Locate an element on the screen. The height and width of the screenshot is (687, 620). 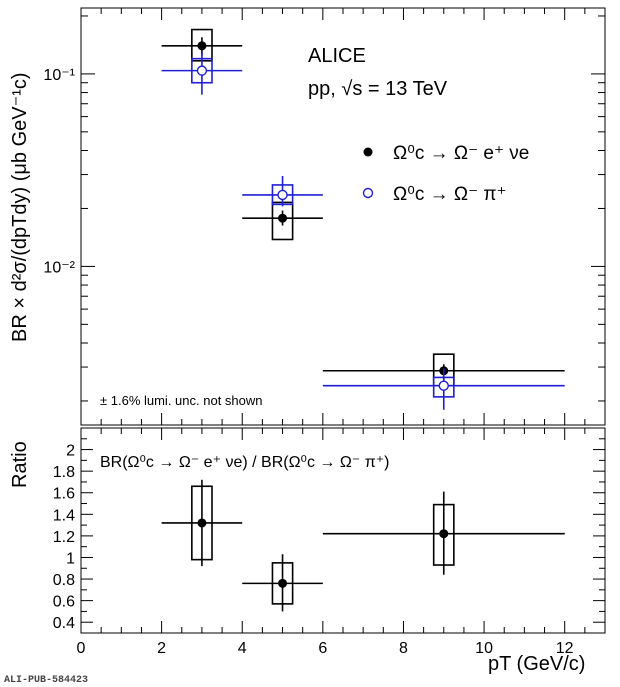
top-y-tick-label: 10⁻² is located at coordinates (59, 267).